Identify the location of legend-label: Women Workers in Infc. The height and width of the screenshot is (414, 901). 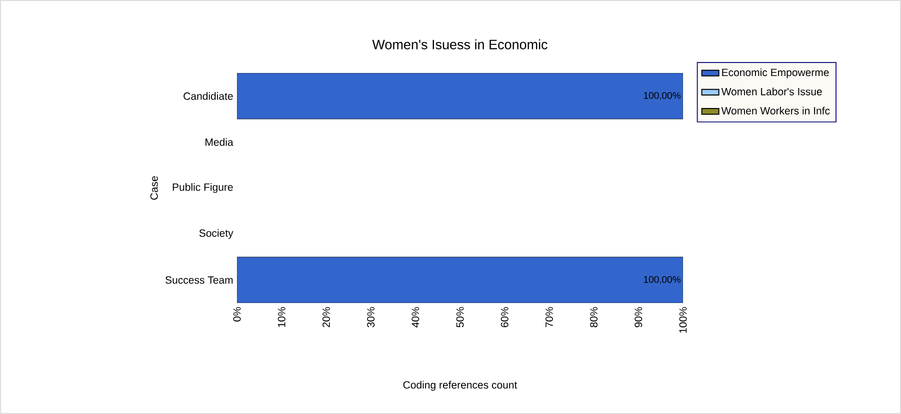
(775, 110).